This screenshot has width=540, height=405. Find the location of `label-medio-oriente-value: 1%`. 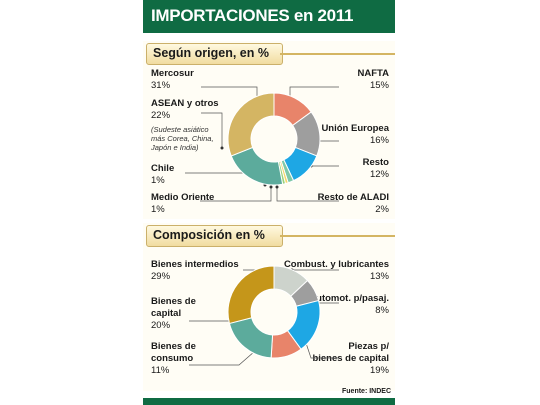

label-medio-oriente-value: 1% is located at coordinates (158, 209).